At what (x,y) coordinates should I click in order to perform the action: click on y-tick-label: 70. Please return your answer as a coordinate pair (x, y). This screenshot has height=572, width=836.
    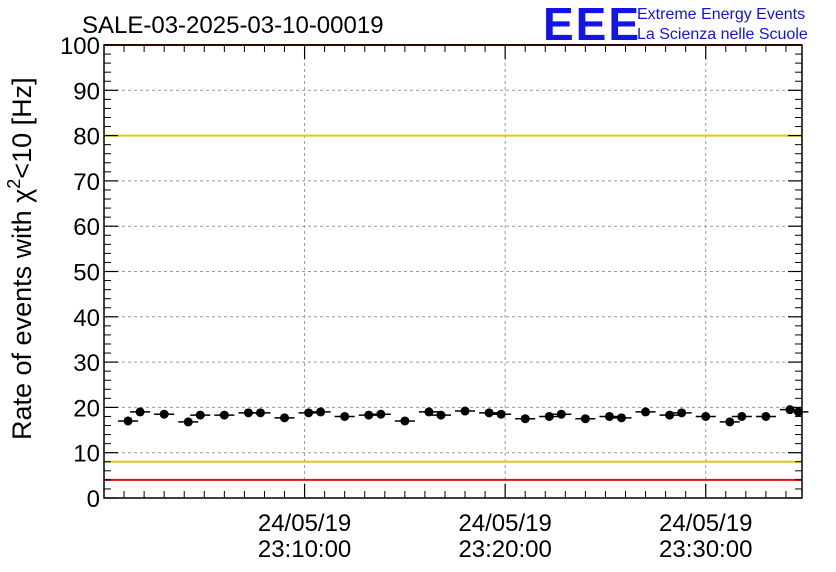
    Looking at the image, I should click on (86, 182).